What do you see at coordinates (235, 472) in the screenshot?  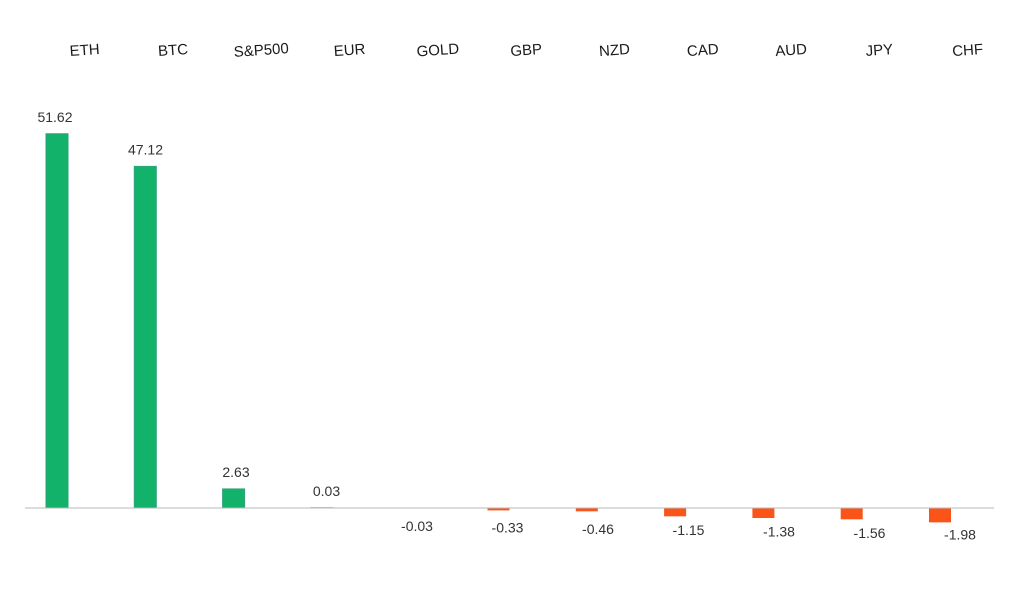 I see `value-label-s-p500: 2.63` at bounding box center [235, 472].